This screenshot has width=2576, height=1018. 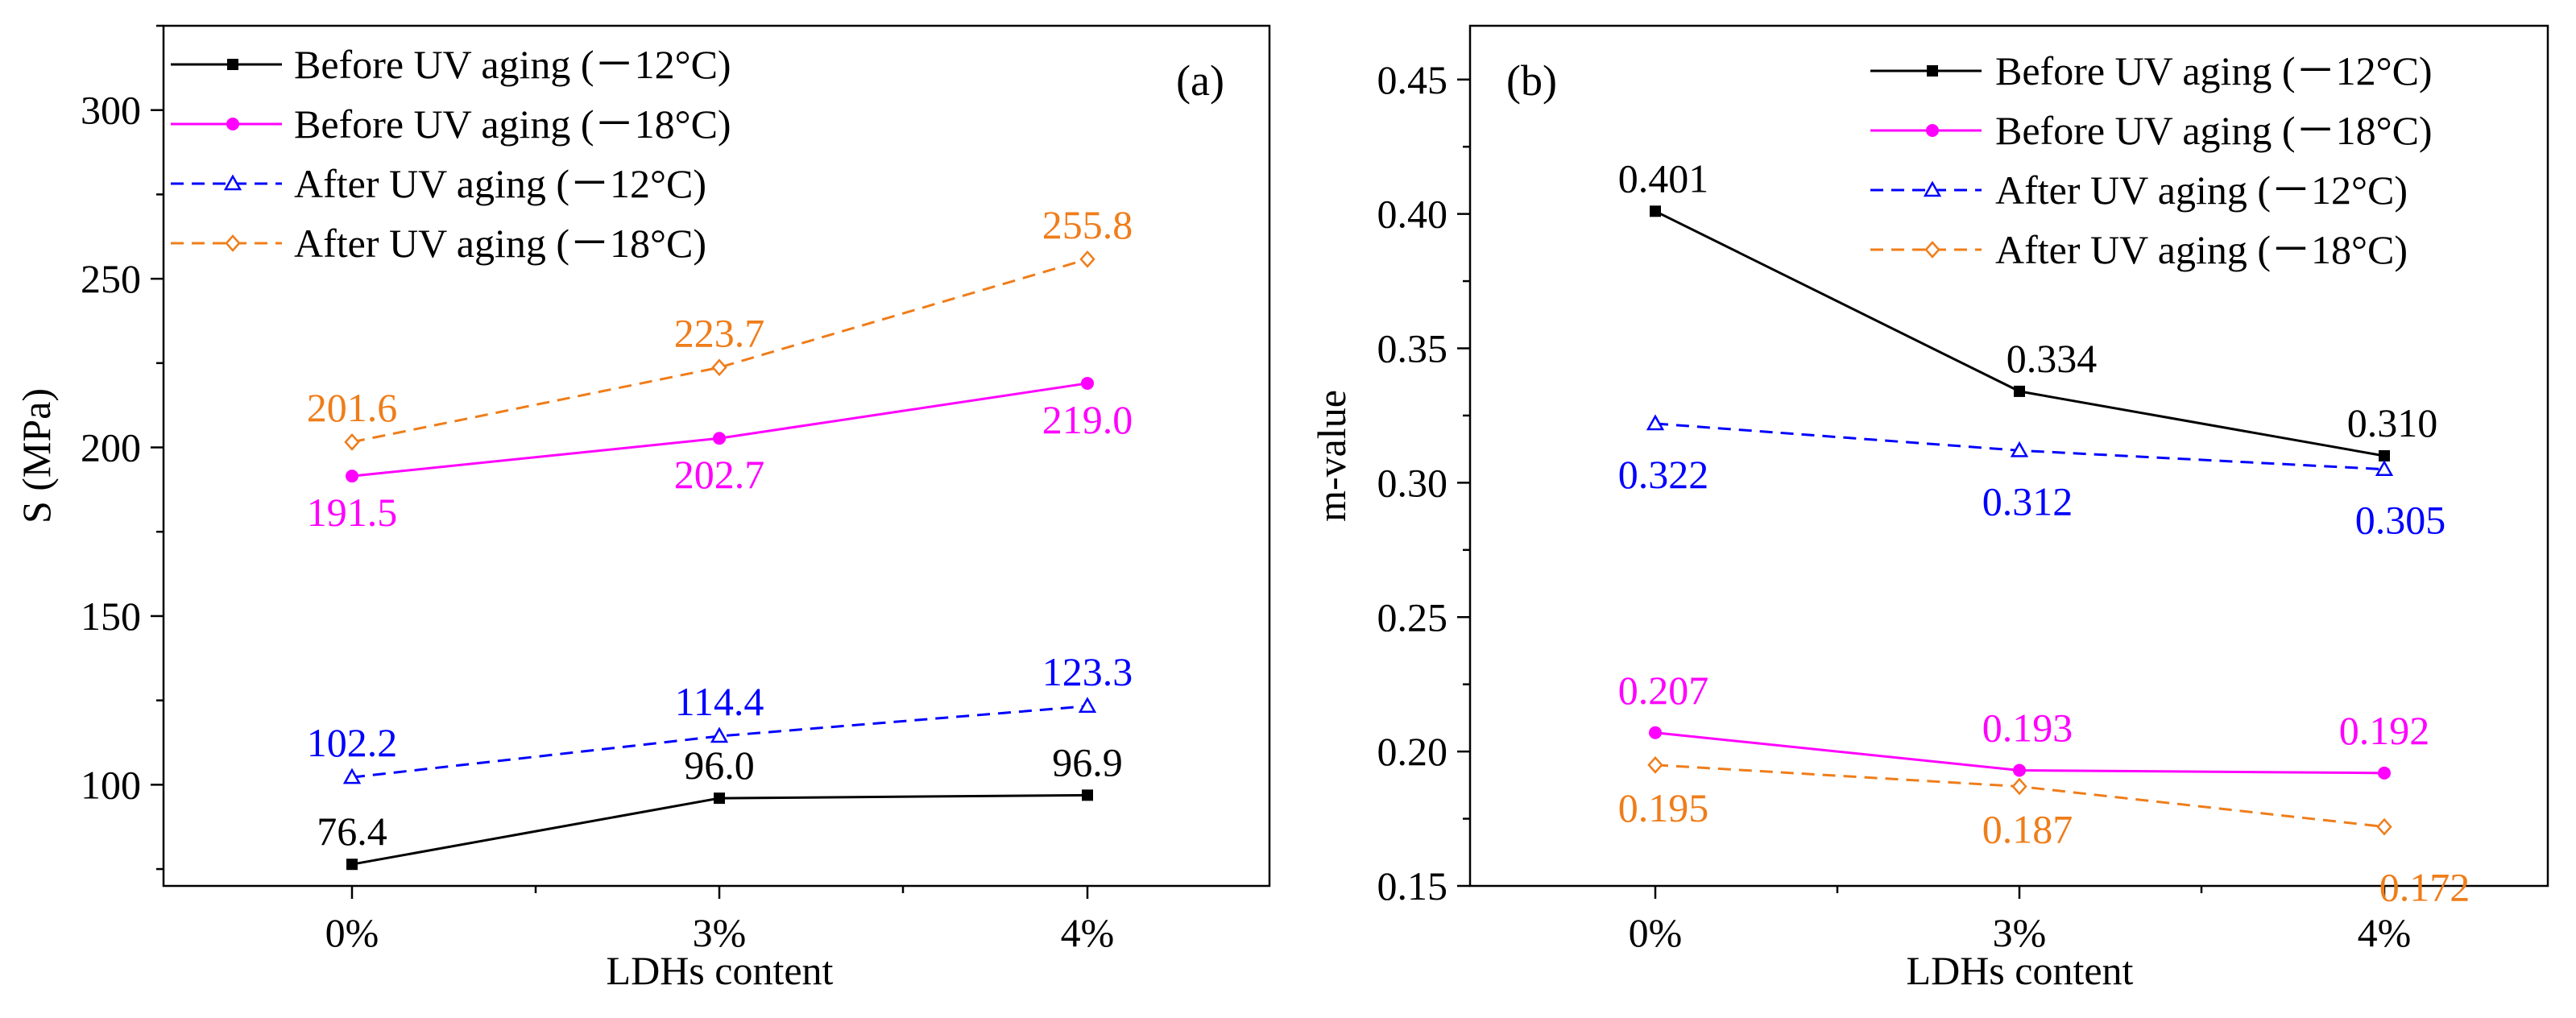 I want to click on y-tick-label: 0.30, so click(x=1412, y=482).